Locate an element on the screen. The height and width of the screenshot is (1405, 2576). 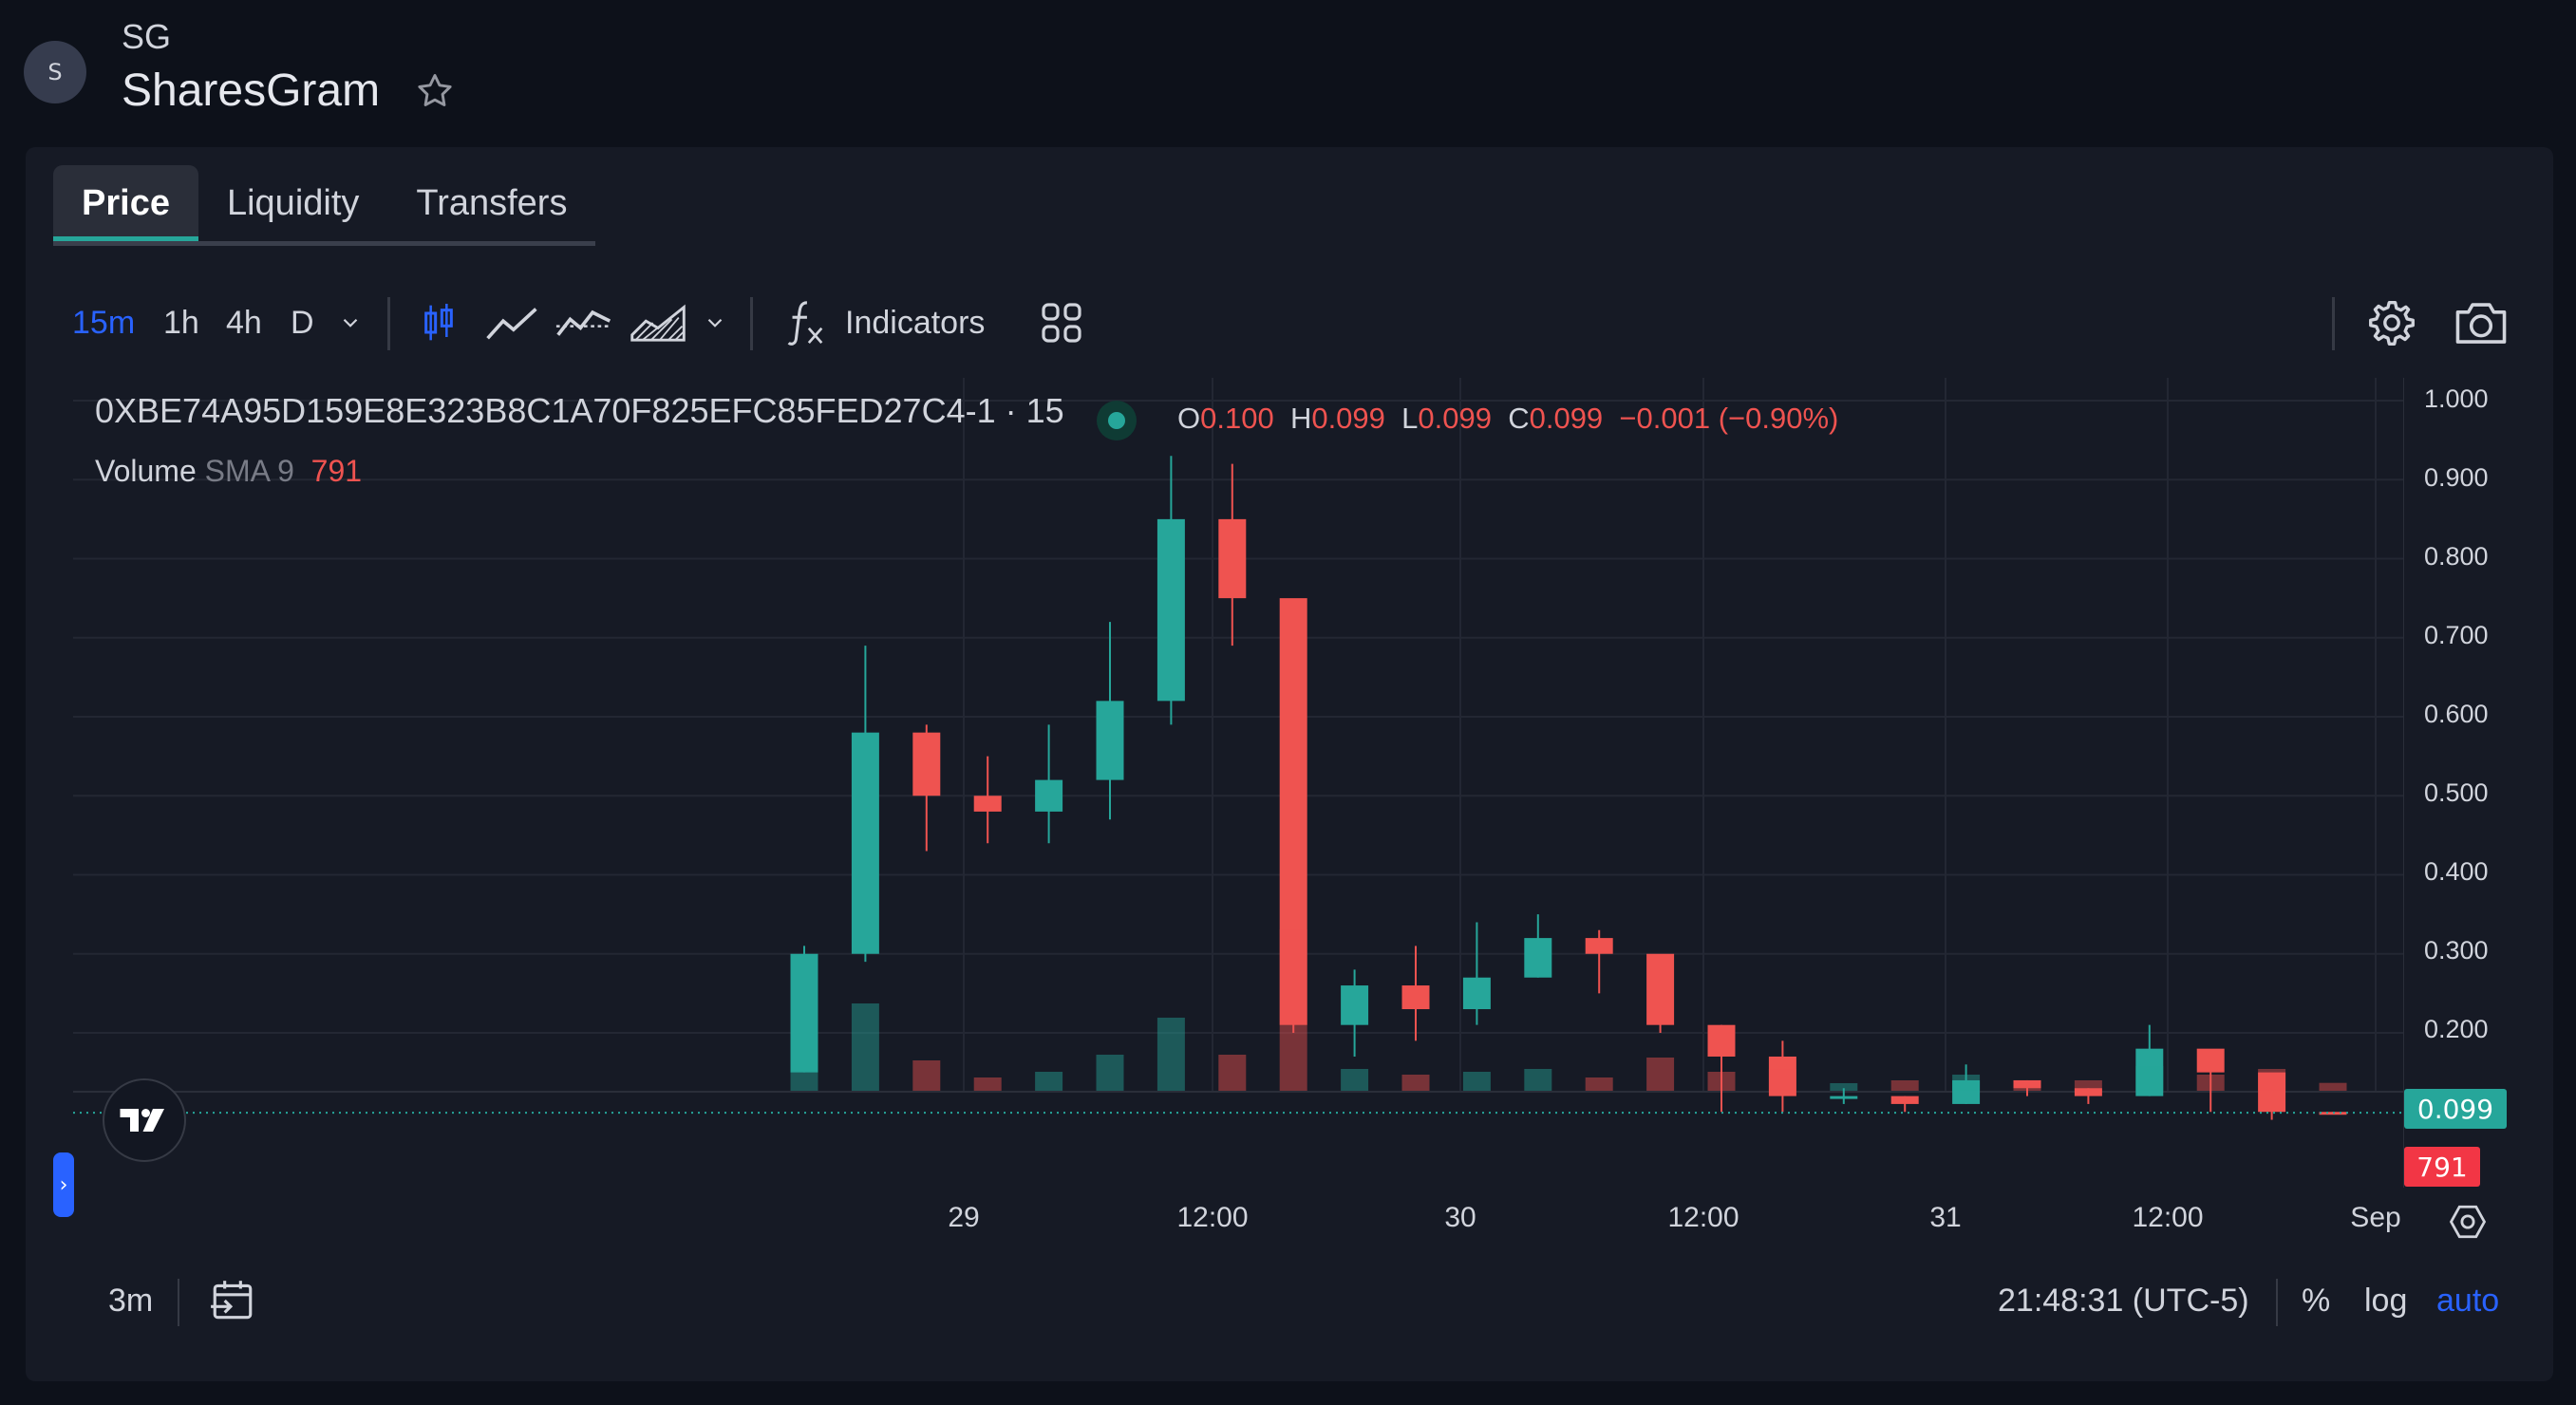
fx-icon is located at coordinates (805, 322).